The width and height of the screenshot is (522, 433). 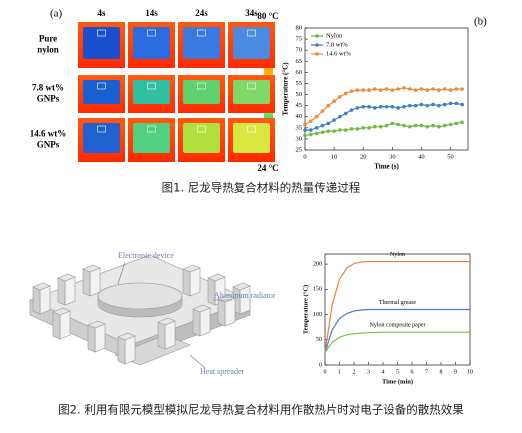 I want to click on caption: 图2. 利用有限元模型模拟尼龙导热复合材料用作散热片时对电子设备的散热效果, so click(x=261, y=410).